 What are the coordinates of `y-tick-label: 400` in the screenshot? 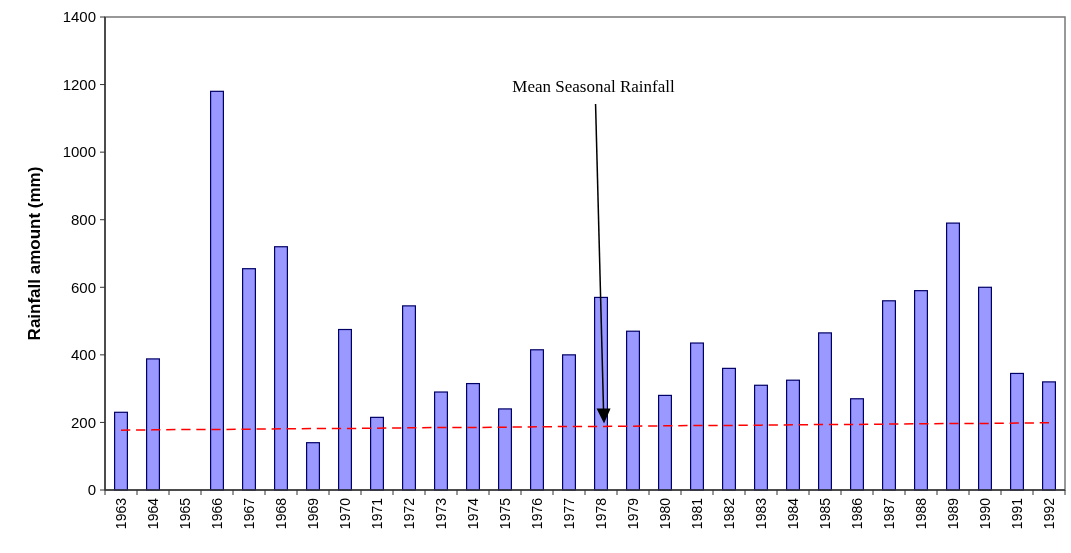 It's located at (83, 355).